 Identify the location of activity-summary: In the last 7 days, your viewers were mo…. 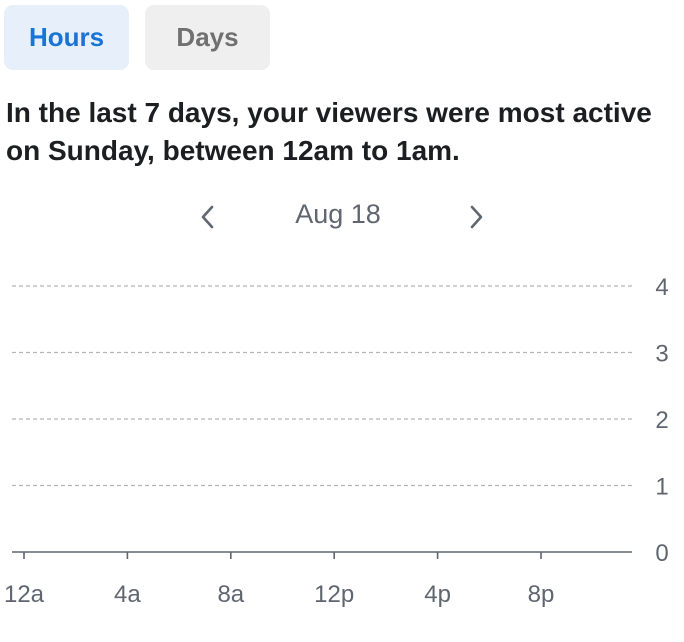
(329, 131).